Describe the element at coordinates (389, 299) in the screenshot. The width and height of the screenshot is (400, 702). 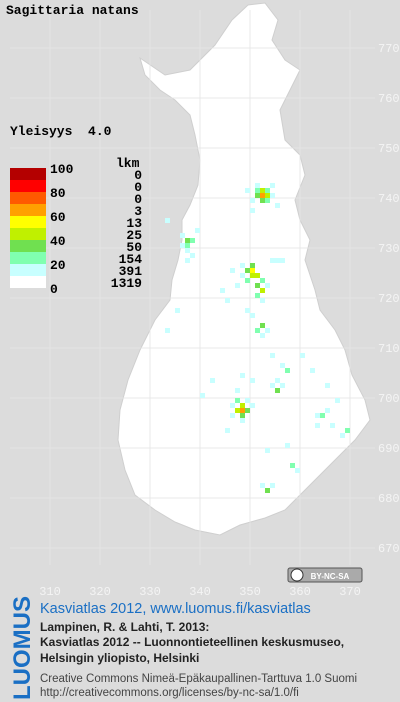
I see `y-tick-label: 720` at that location.